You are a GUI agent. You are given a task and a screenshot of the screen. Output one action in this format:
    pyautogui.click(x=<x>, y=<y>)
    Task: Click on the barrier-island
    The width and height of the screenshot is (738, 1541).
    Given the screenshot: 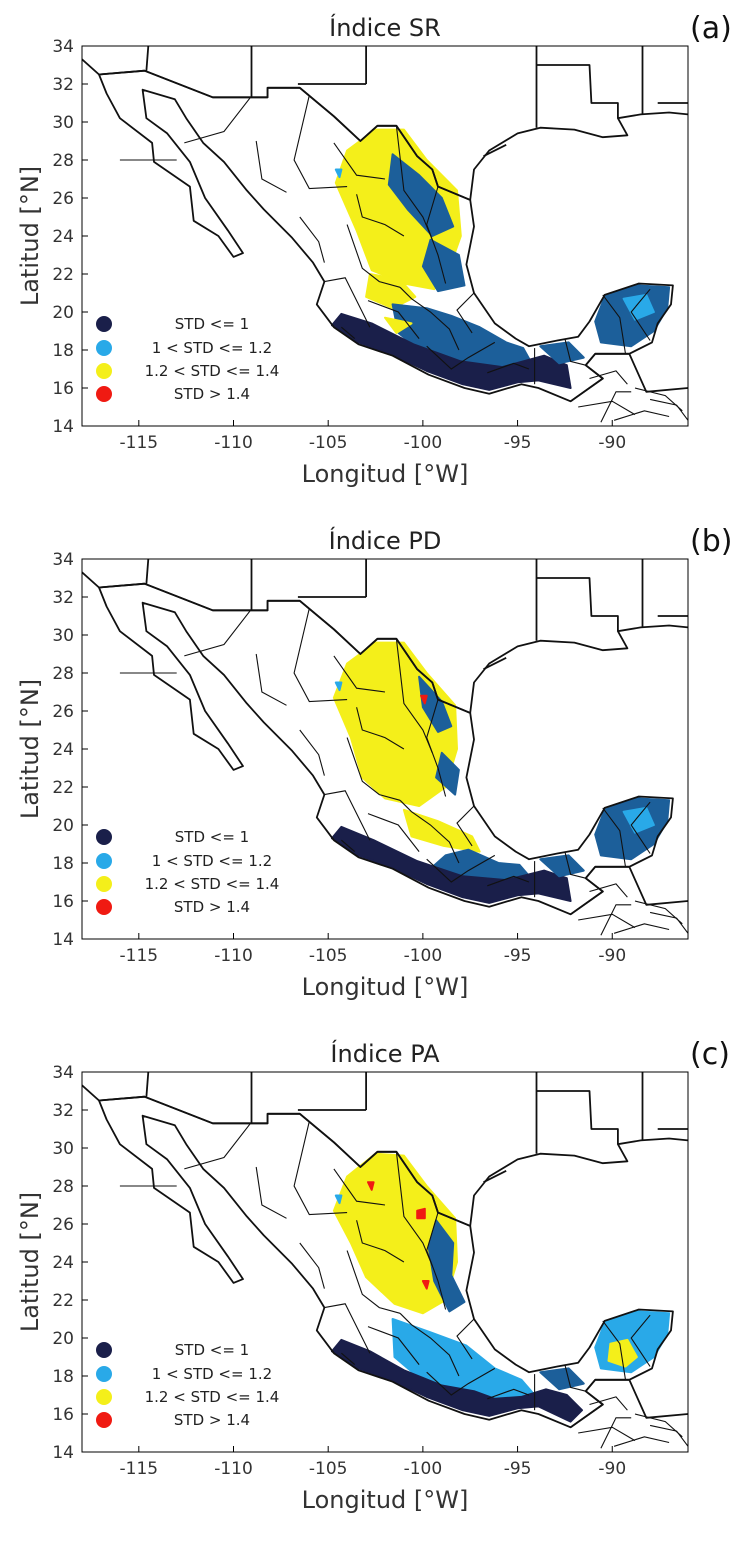 What is the action you would take?
    pyautogui.click(x=495, y=663)
    